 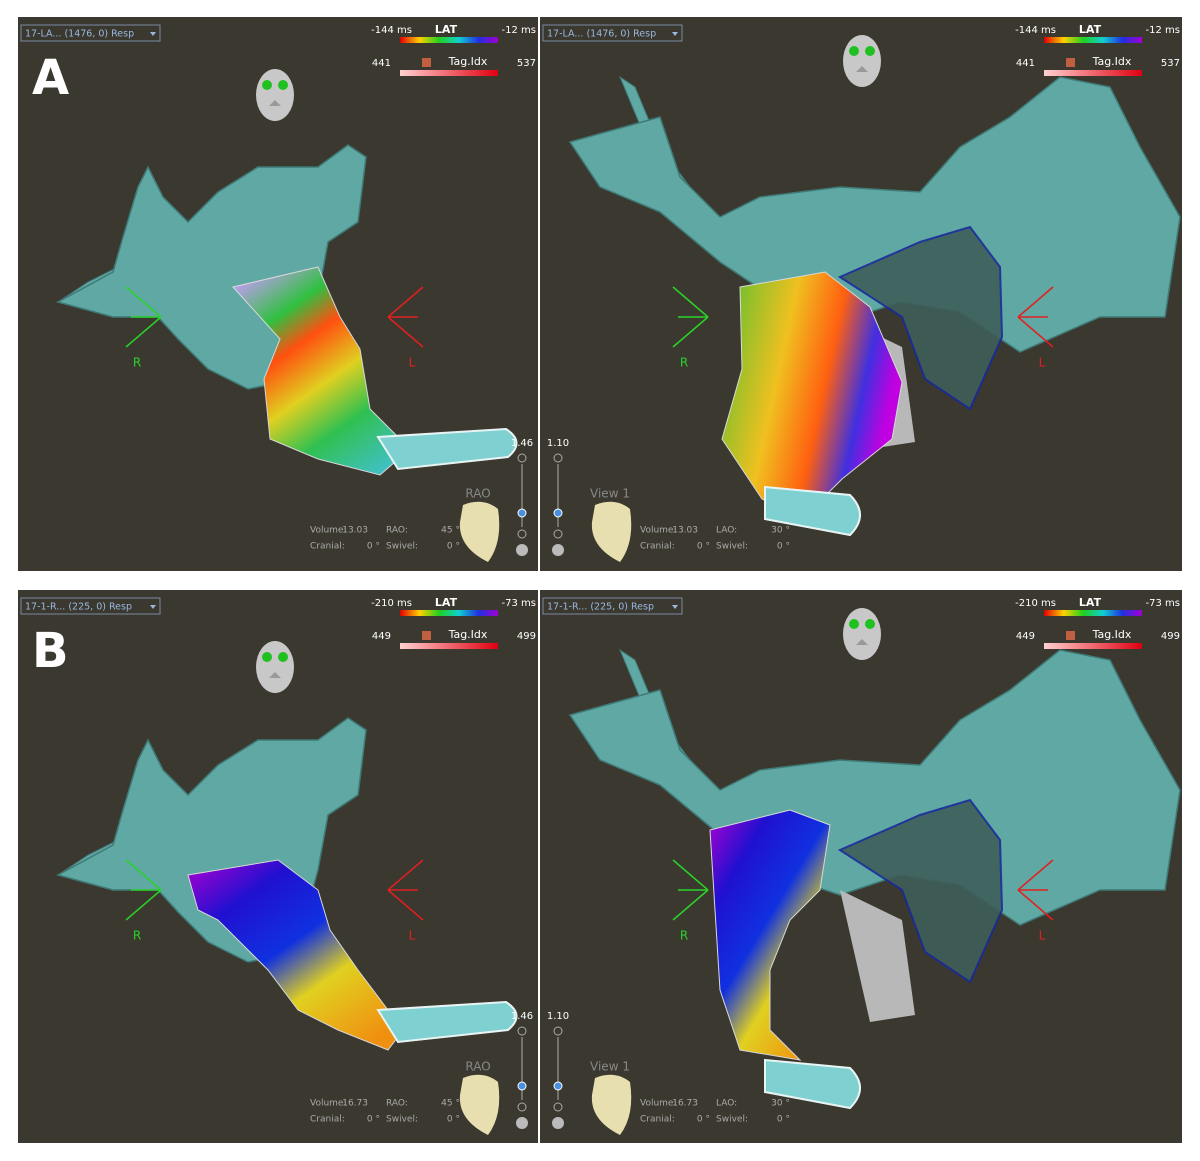 What do you see at coordinates (526, 63) in the screenshot?
I see `tag-max: 537` at bounding box center [526, 63].